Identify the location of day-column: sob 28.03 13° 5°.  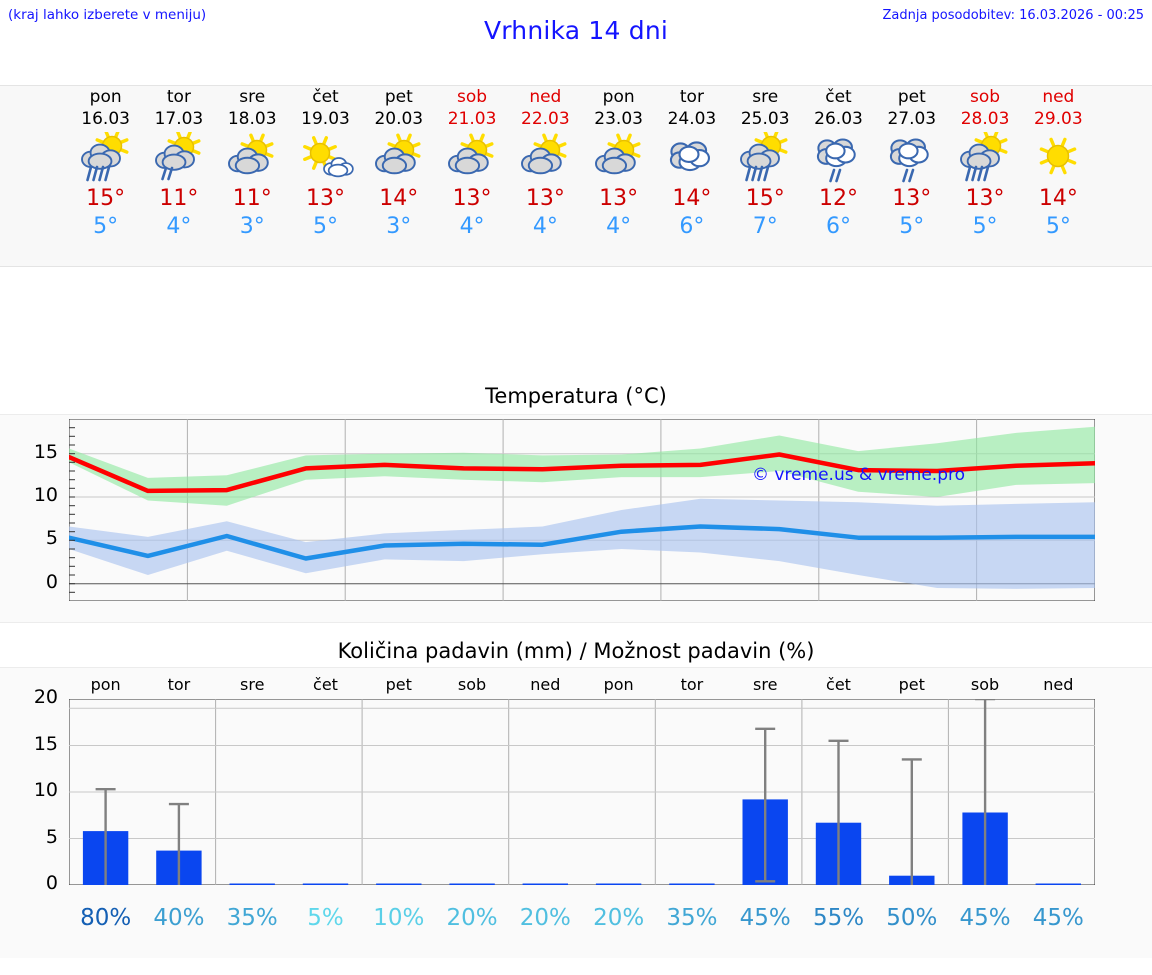
(985, 163).